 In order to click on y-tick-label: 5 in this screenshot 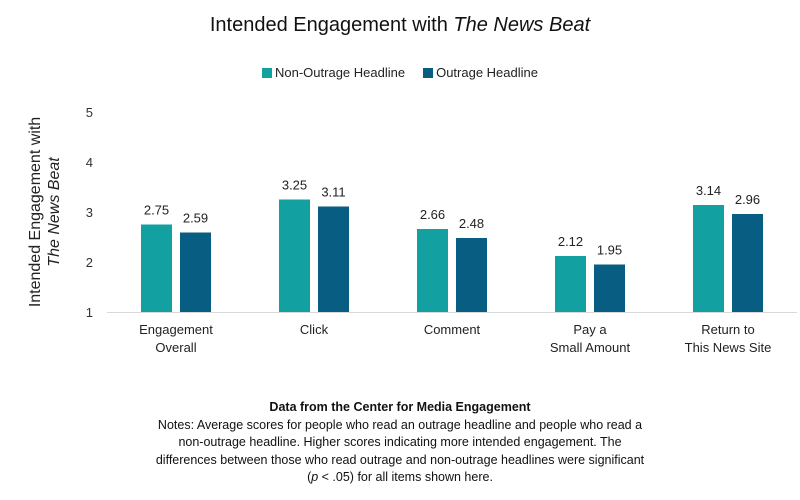, I will do `click(89, 112)`.